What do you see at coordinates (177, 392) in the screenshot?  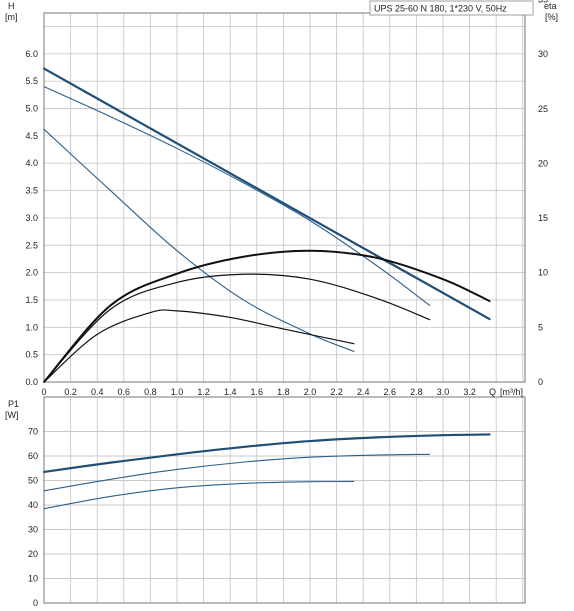 I see `x-tick-label-q: 1.0` at bounding box center [177, 392].